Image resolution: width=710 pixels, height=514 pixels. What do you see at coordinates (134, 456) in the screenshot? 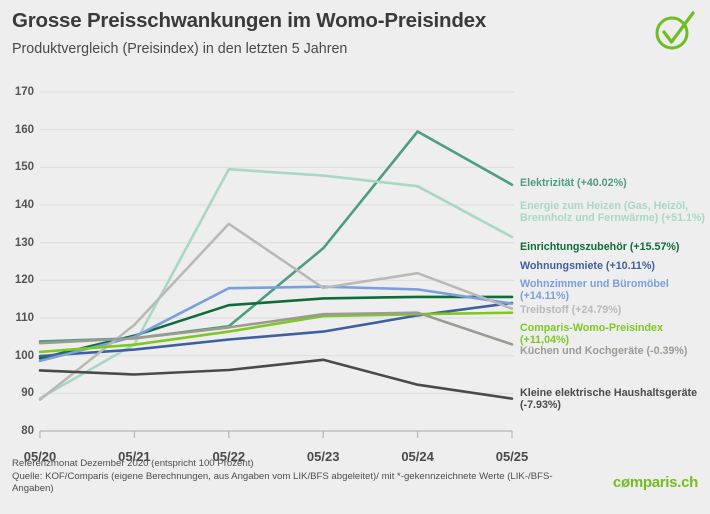
I see `x-axis-tick-label: 05/21` at bounding box center [134, 456].